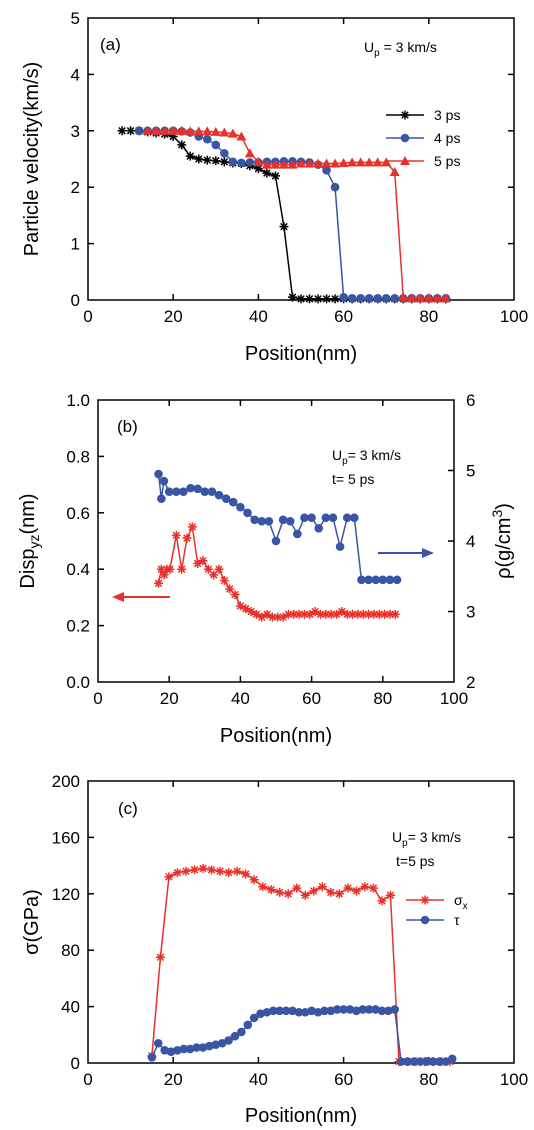 This screenshot has height=1130, width=534. What do you see at coordinates (78, 569) in the screenshot?
I see `y-tick-label: 0.4` at bounding box center [78, 569].